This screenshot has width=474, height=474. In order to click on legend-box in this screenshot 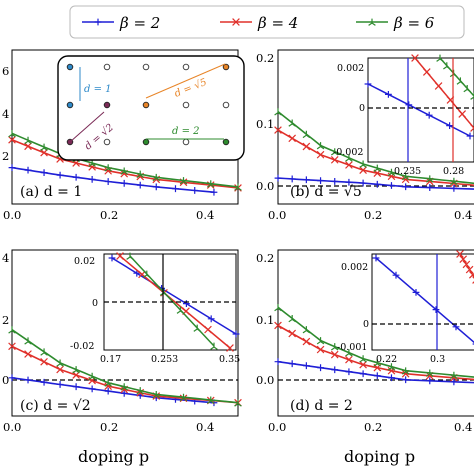, I will do `click(267, 22)`.